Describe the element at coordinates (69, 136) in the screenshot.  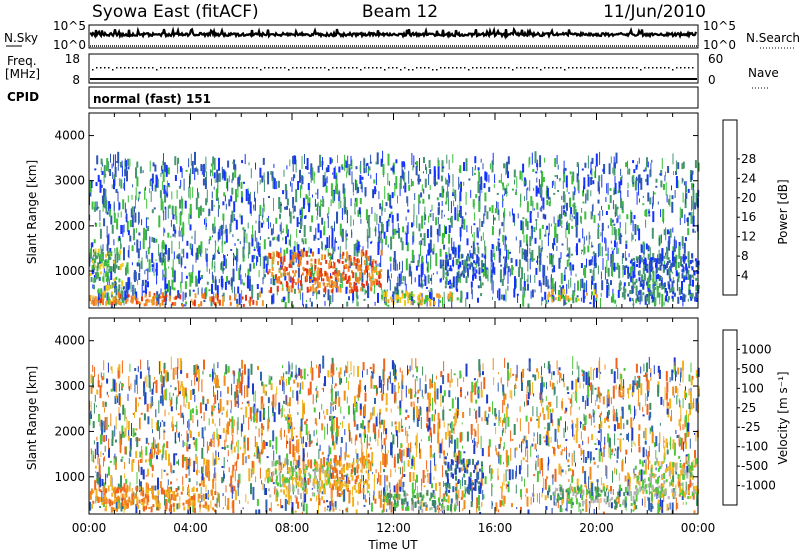
I see `y-tick-label: 4000` at that location.